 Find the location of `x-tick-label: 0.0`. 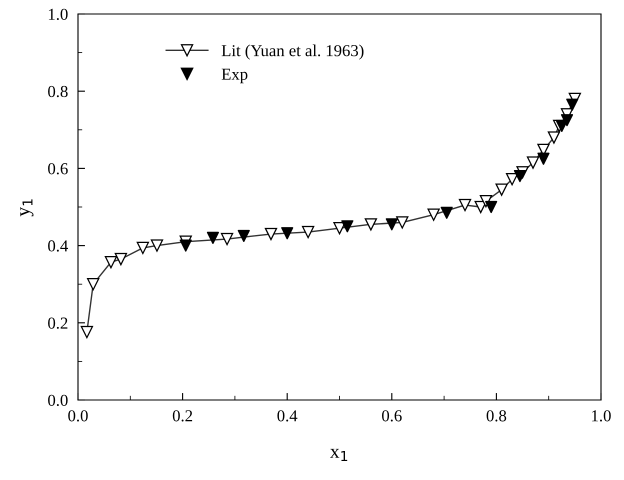

x-tick-label: 0.0 is located at coordinates (78, 416).